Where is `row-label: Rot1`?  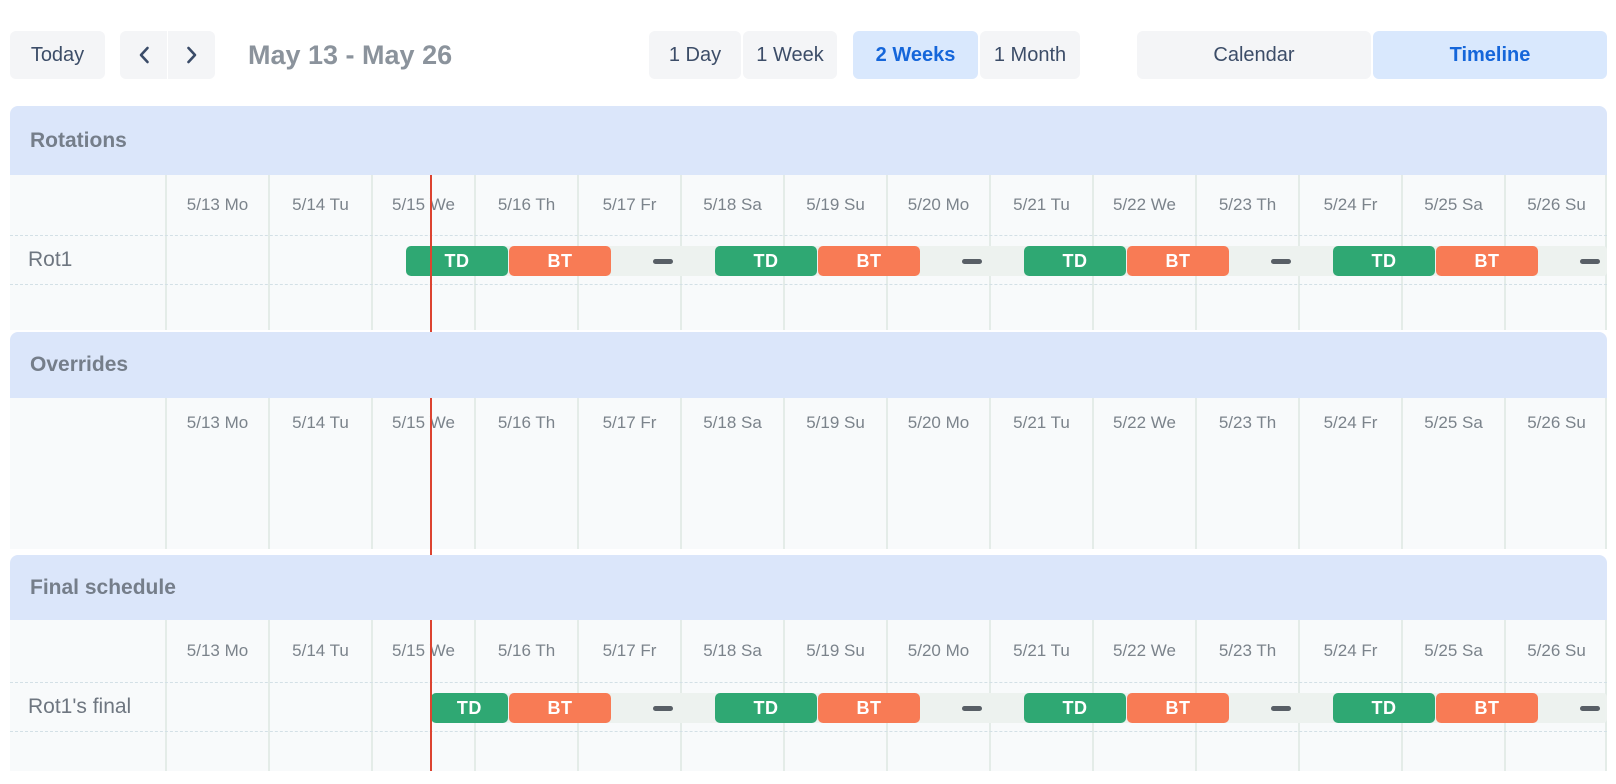
row-label: Rot1 is located at coordinates (50, 259).